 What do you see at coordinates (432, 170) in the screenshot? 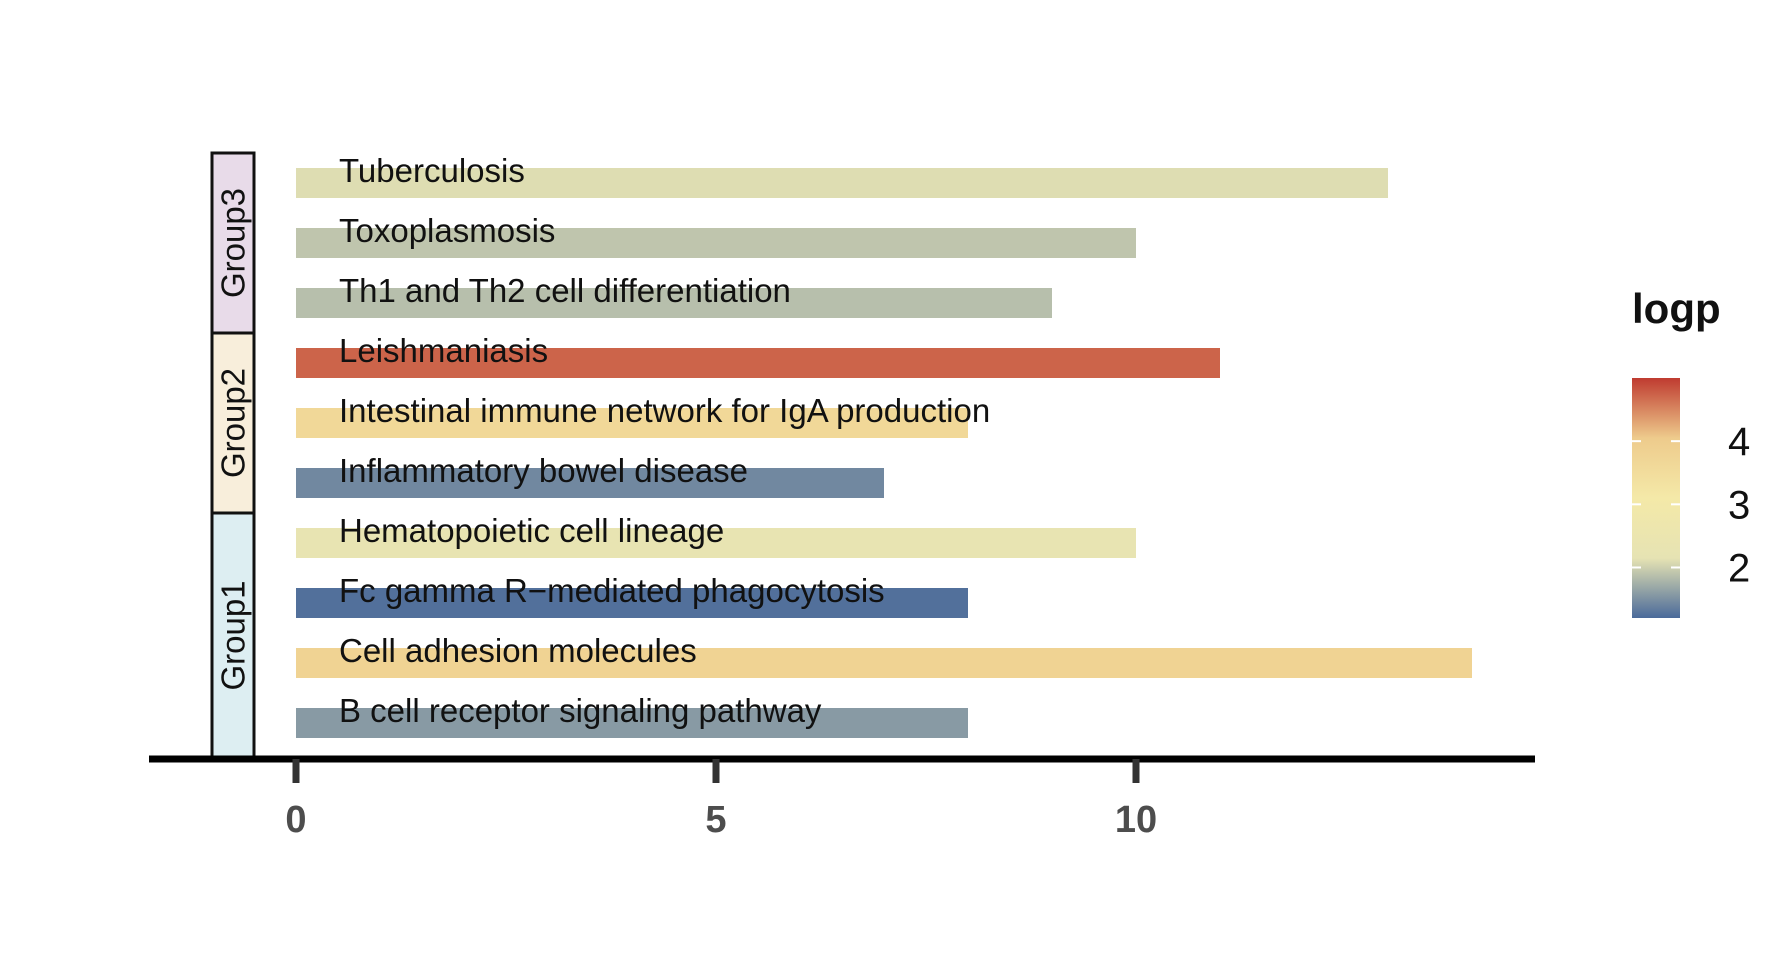
I see `bar-label-1: Tuberculosis` at bounding box center [432, 170].